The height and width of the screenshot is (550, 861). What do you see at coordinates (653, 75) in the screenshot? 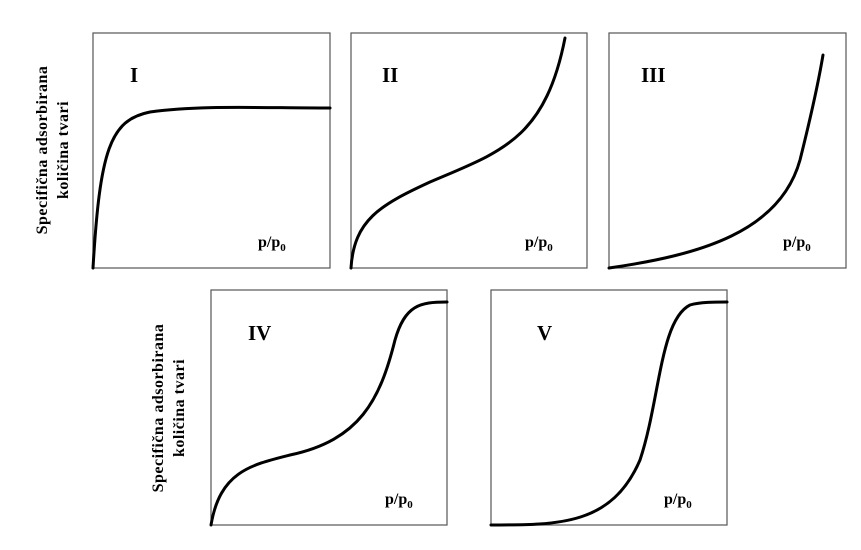
I see `panel-label: III` at bounding box center [653, 75].